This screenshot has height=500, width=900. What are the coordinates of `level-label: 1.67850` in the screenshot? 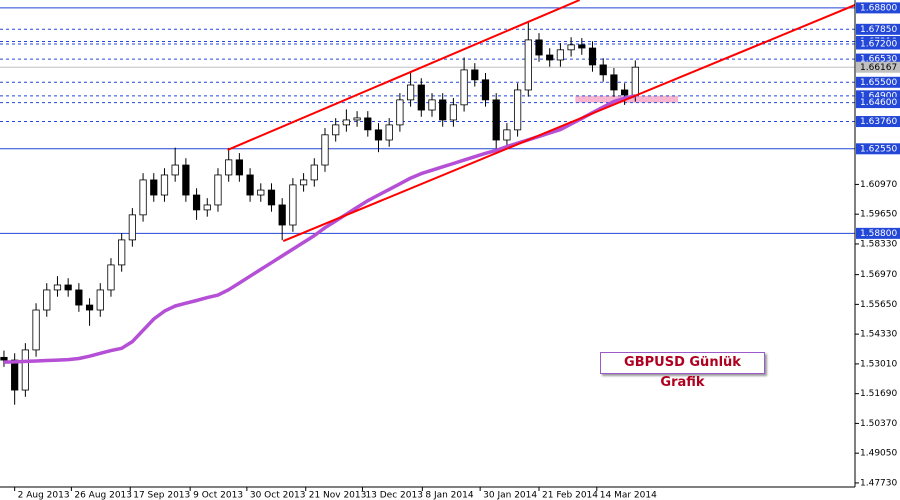 It's located at (878, 30).